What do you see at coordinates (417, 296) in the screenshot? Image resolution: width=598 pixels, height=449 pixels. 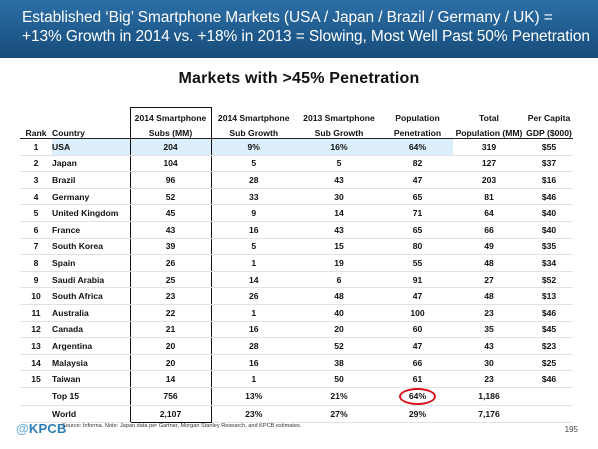 I see `cell-pen: 47` at bounding box center [417, 296].